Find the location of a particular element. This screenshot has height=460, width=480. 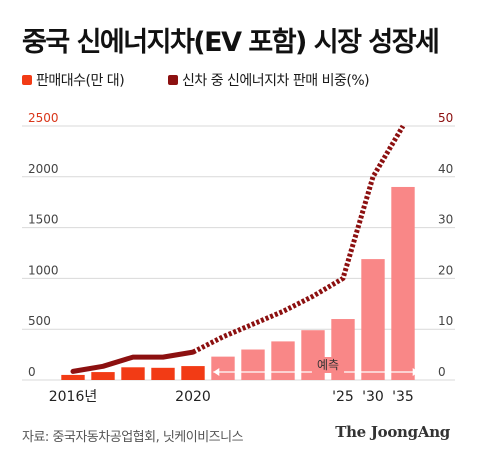

y-right-tick-label: 20 is located at coordinates (445, 270).